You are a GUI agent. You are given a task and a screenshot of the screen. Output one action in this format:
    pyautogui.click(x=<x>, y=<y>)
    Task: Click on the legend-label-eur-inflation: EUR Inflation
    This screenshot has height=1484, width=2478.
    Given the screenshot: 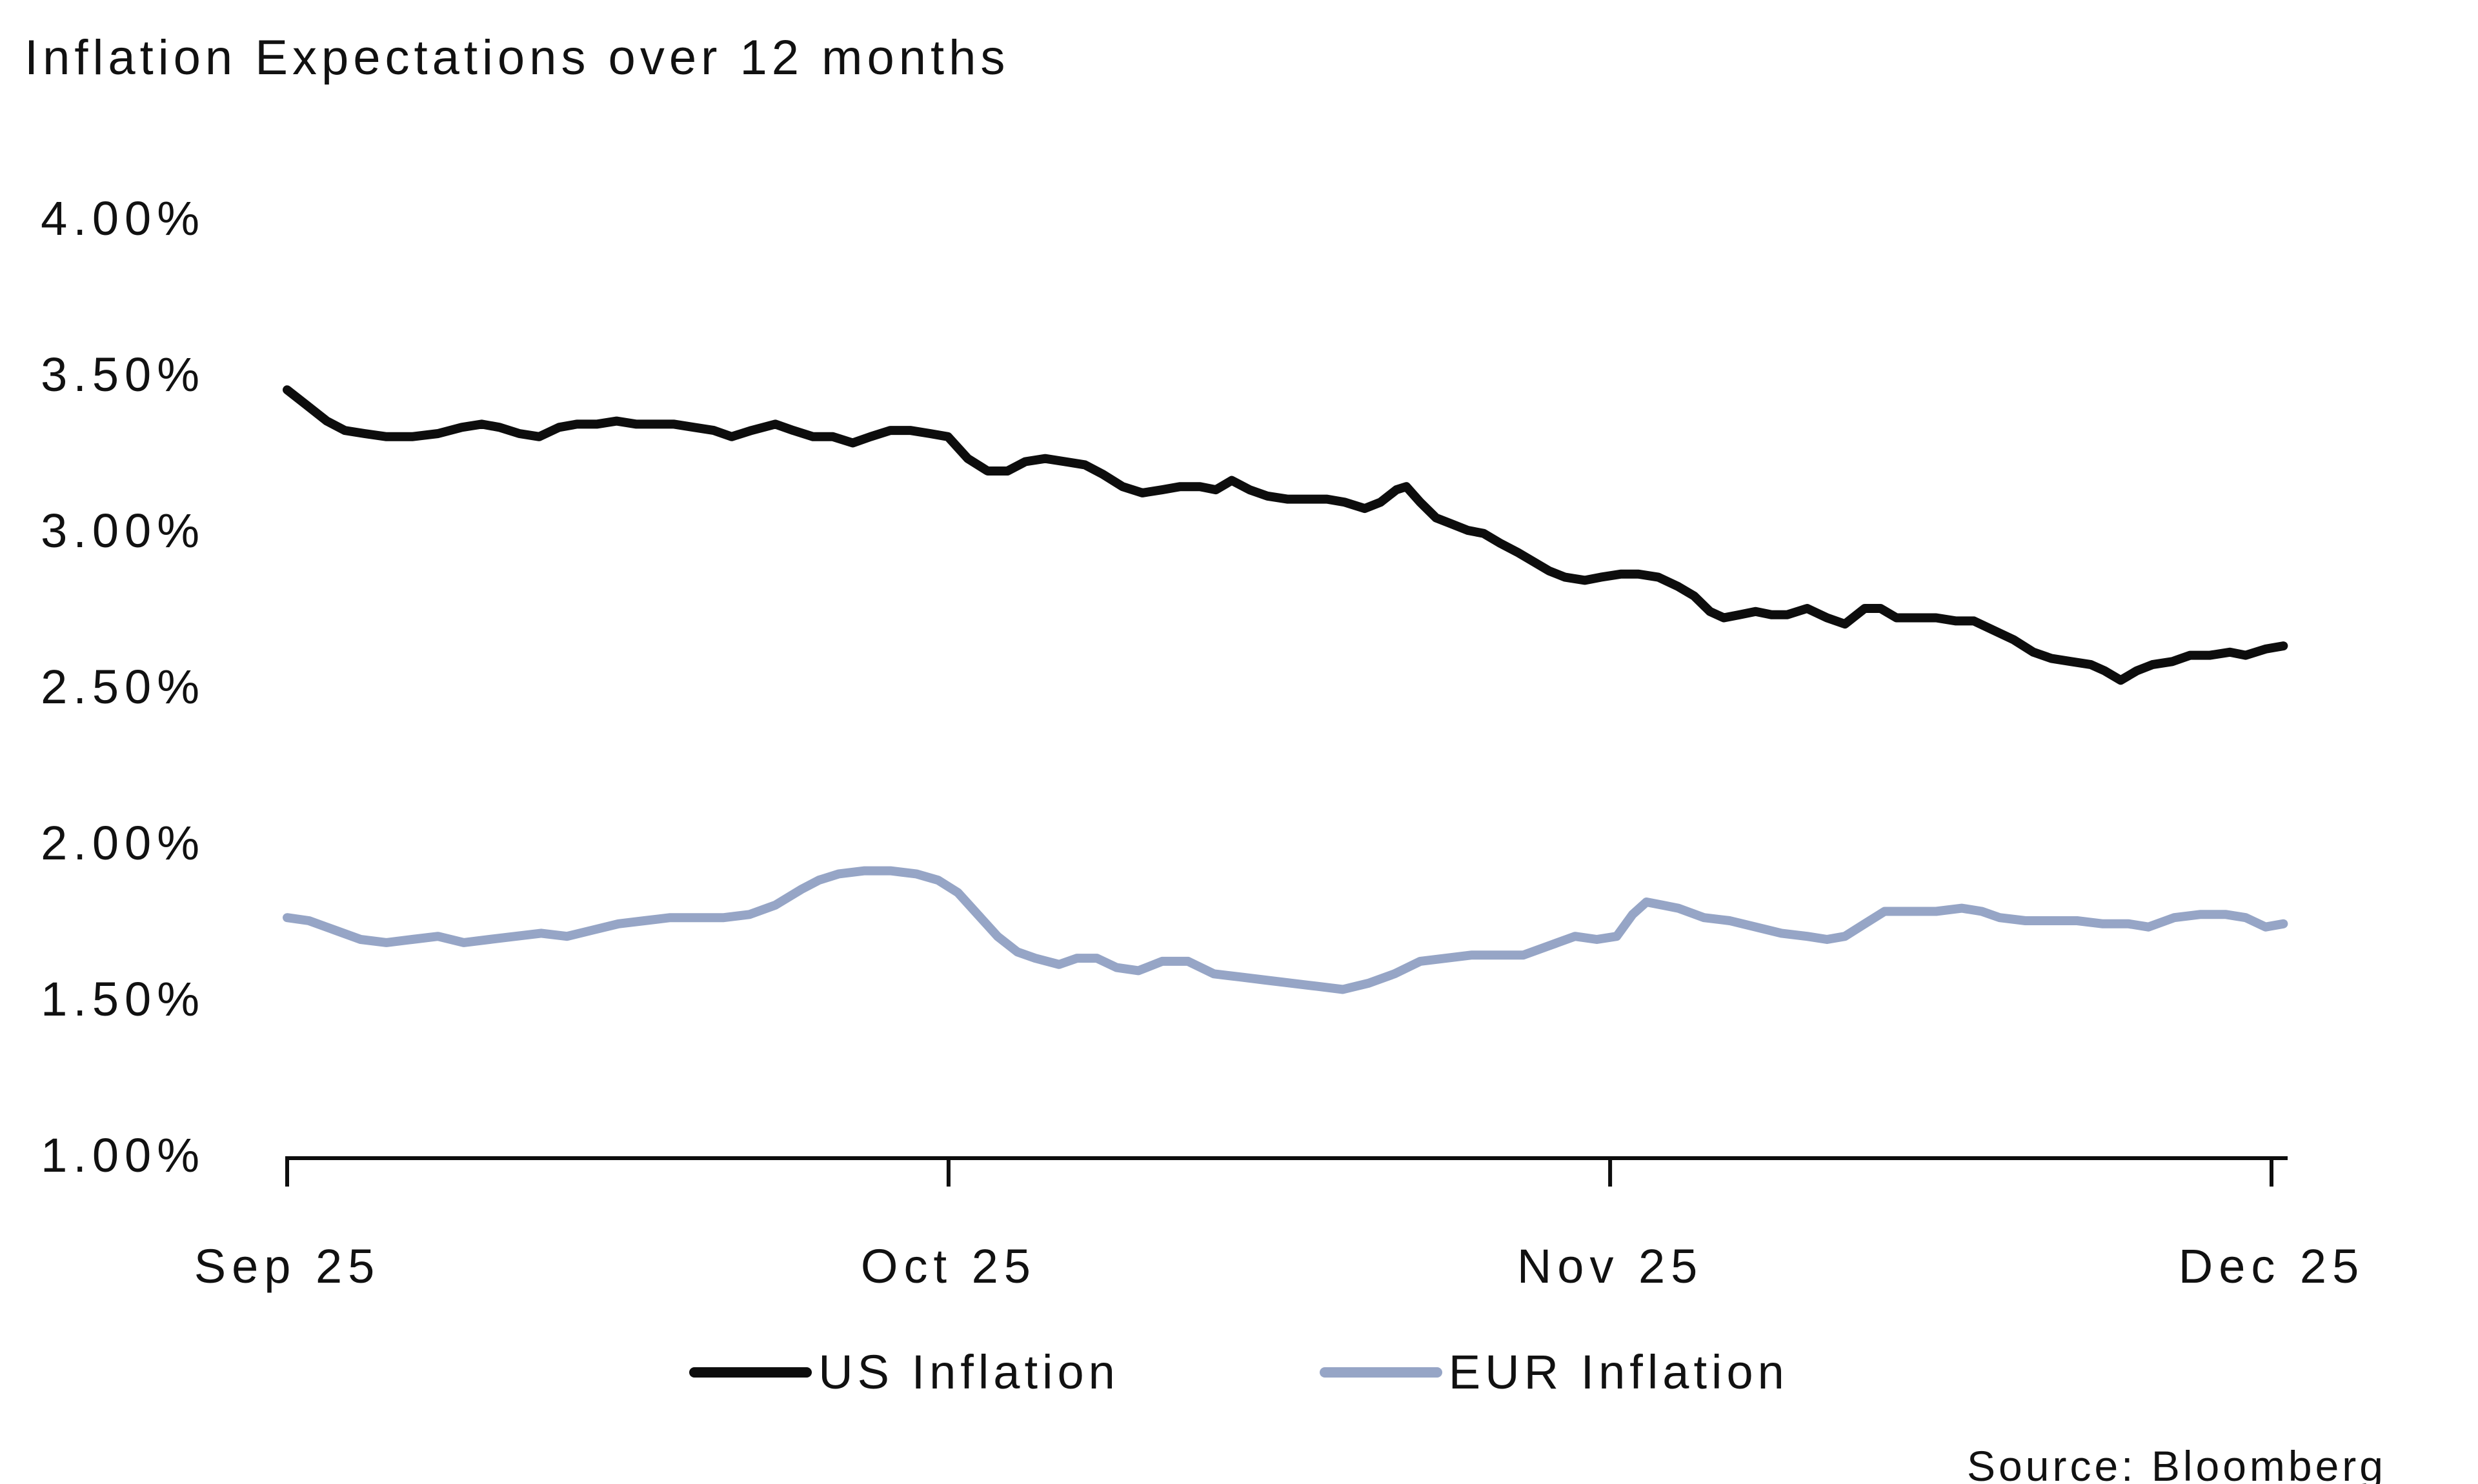 What is the action you would take?
    pyautogui.click(x=1618, y=1372)
    